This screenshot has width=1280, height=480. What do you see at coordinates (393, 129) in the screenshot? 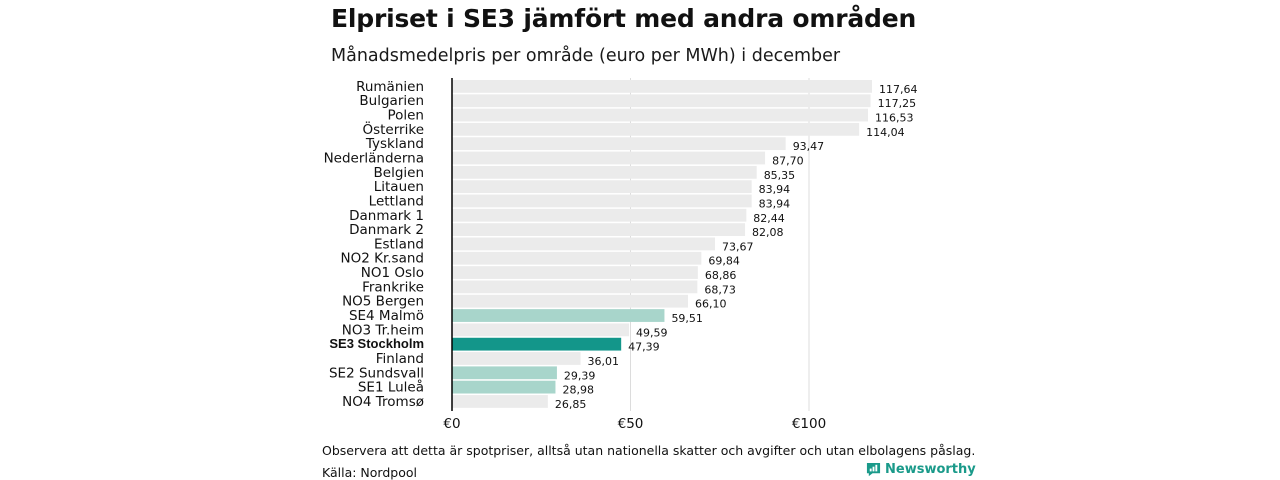
I see `category-label: Österrike` at bounding box center [393, 129].